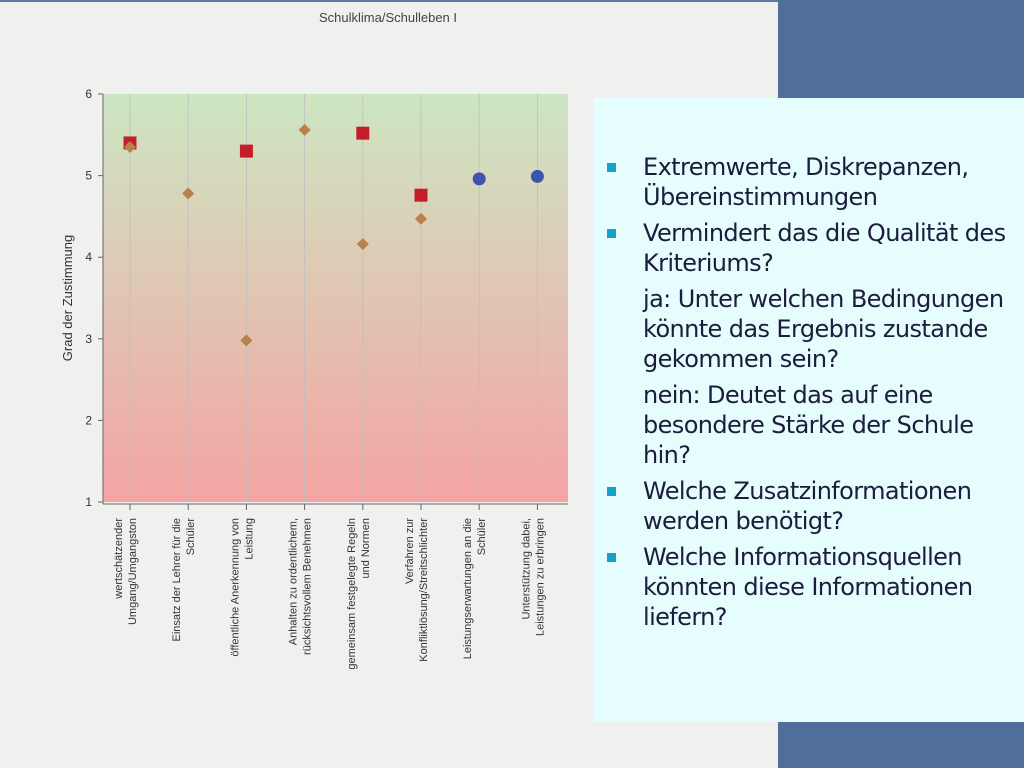 The image size is (1024, 768). I want to click on category-label-line: Leistungserwartungen an die, so click(468, 588).